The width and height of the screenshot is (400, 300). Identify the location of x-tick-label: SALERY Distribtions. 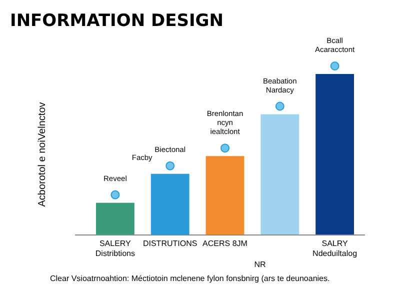
(115, 248).